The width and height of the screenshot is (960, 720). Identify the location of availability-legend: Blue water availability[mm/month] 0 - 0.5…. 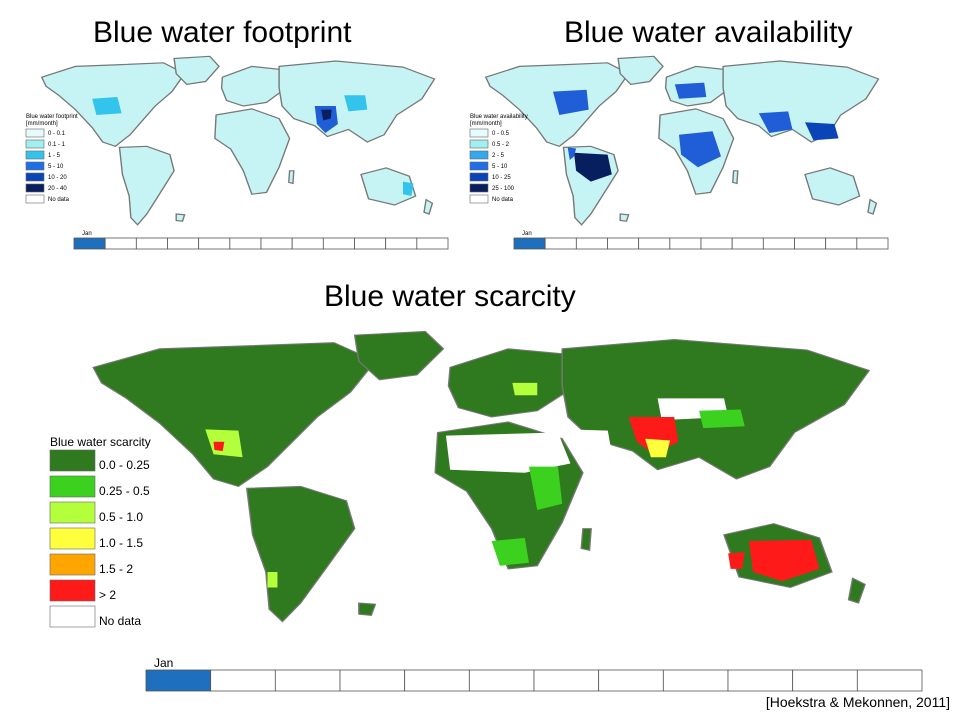
(498, 159).